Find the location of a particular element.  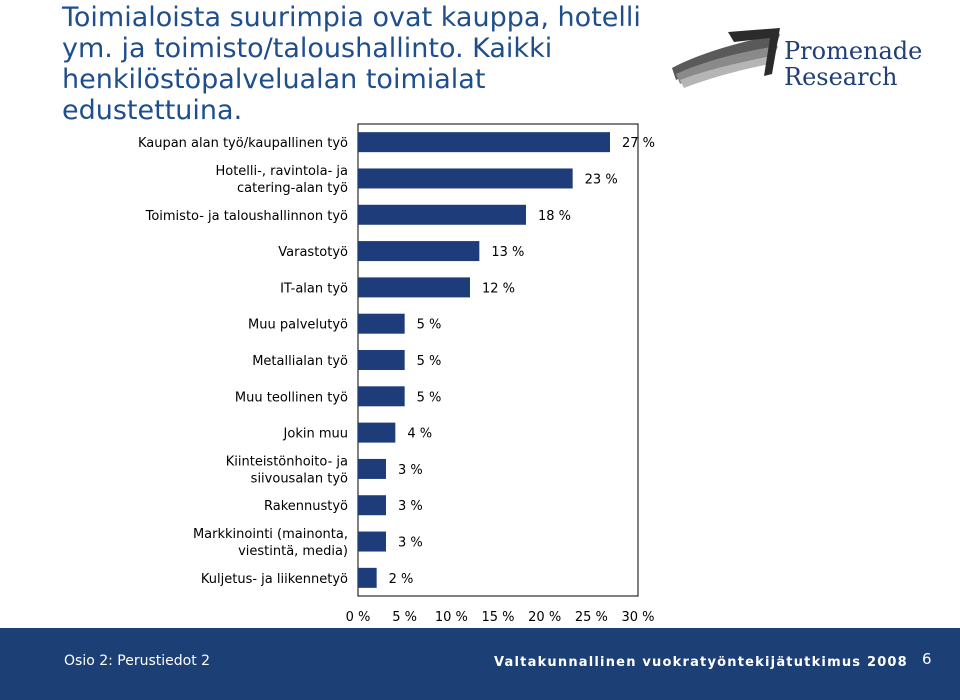

category-label: Varastotyö is located at coordinates (313, 252).